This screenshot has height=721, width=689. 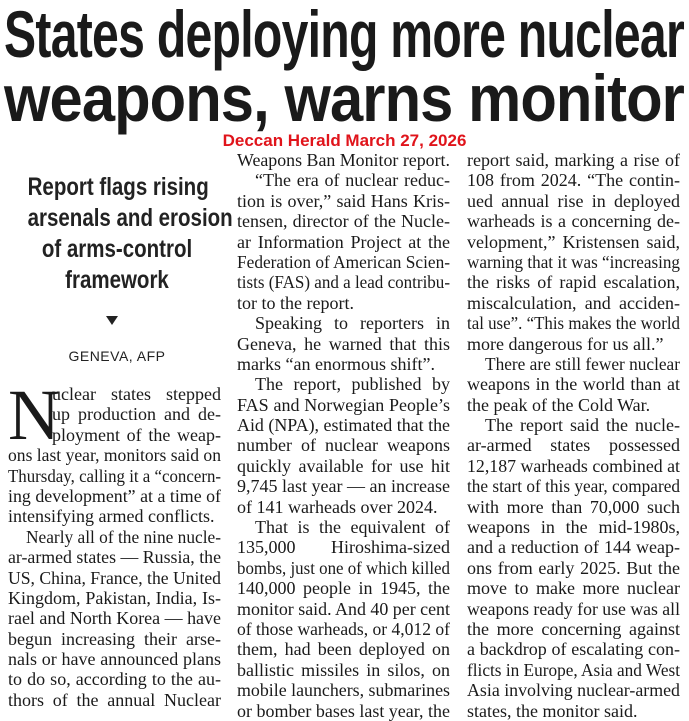 I want to click on article-line: Aid (NPA), estimated that the, so click(x=343, y=425).